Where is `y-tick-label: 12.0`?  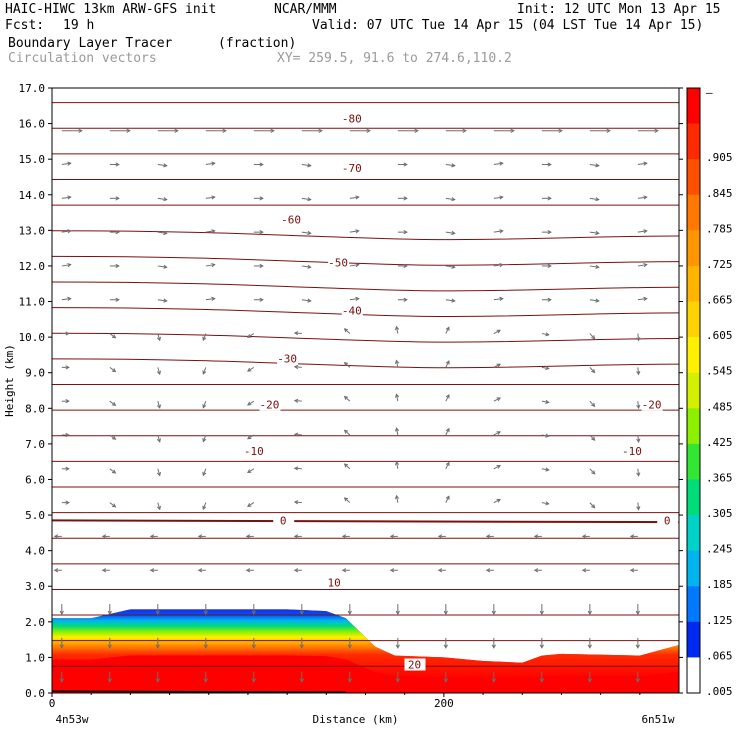 y-tick-label: 12.0 is located at coordinates (32, 266).